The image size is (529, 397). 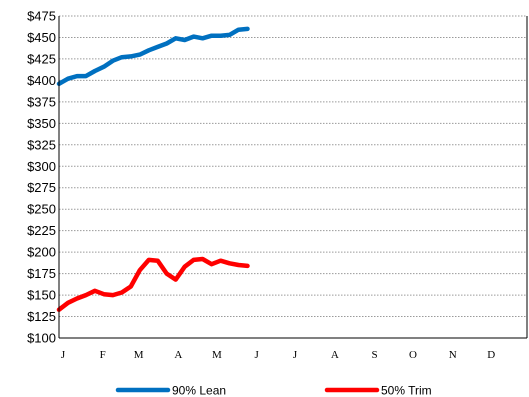 I want to click on y-tick-label: $325, so click(x=41, y=144).